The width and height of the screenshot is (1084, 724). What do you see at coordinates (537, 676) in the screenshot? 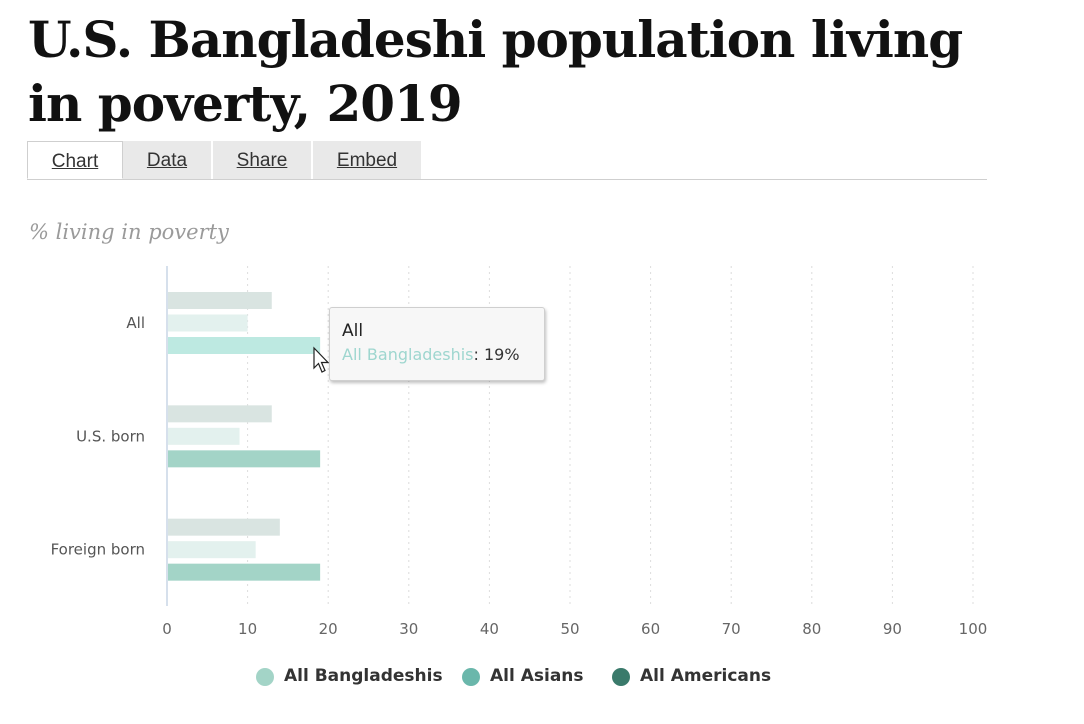
I see `legend-label: All Asians` at bounding box center [537, 676].